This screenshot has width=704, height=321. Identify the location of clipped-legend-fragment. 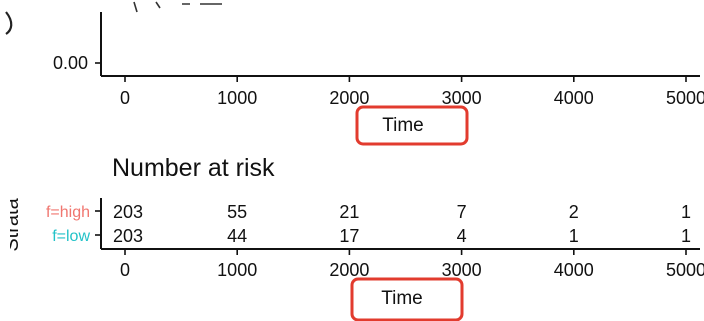
(177, 7).